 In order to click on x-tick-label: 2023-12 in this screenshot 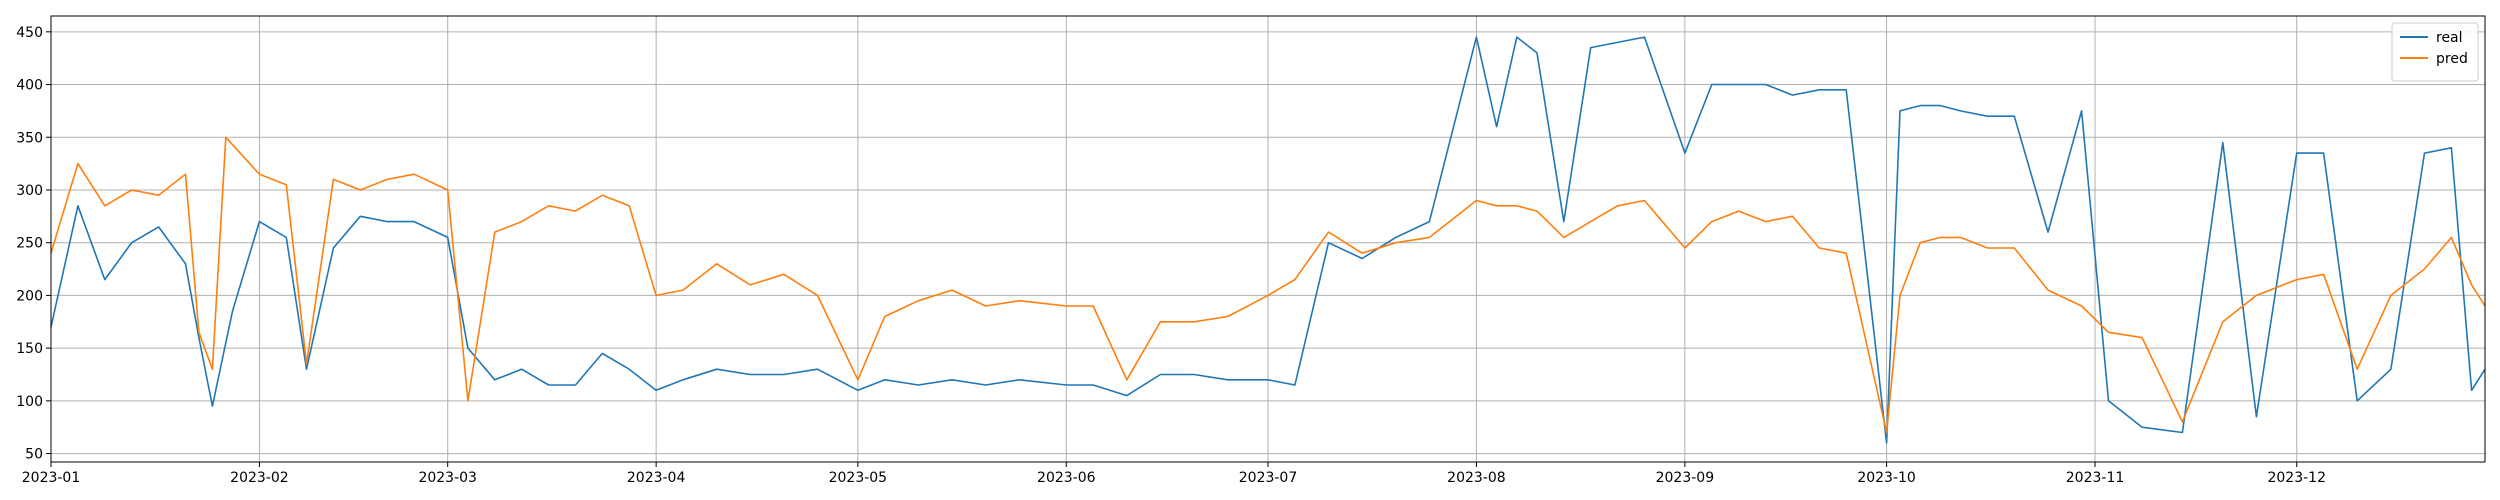, I will do `click(2296, 478)`.